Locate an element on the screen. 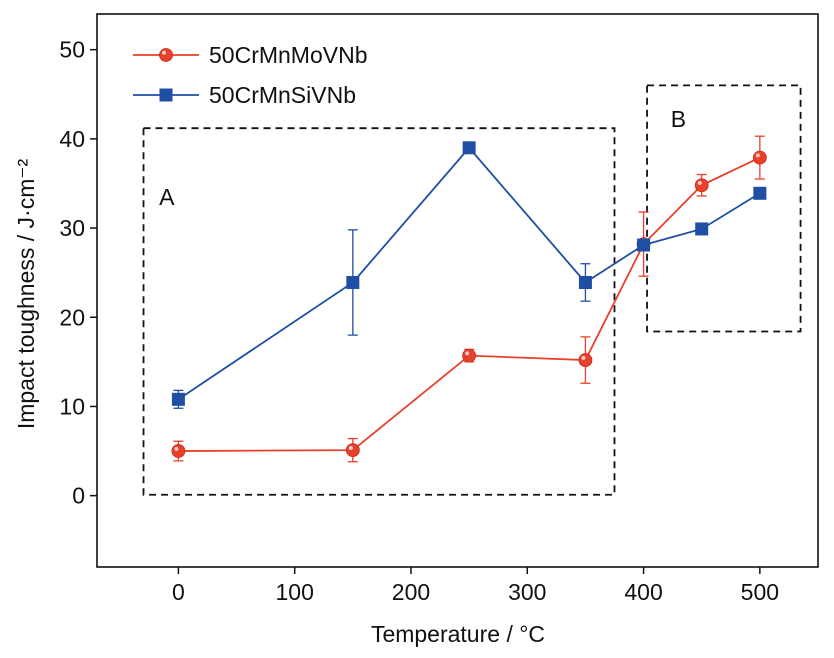 This screenshot has height=658, width=834. y-tick-label: 10 is located at coordinates (72, 406).